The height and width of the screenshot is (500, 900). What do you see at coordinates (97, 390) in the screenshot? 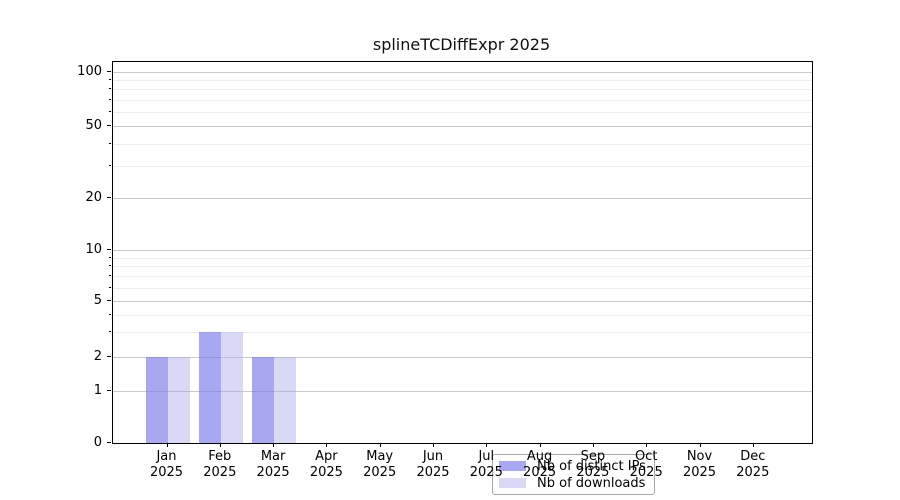
I see `y-tick-label: 1` at bounding box center [97, 390].